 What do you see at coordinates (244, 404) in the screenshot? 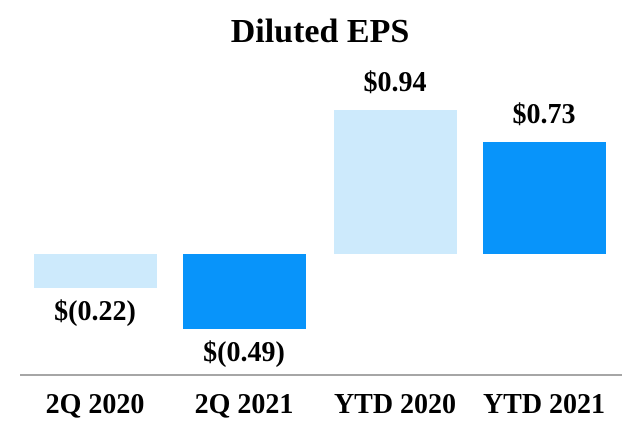
I see `category-label-2q-2021: 2Q 2021` at bounding box center [244, 404].